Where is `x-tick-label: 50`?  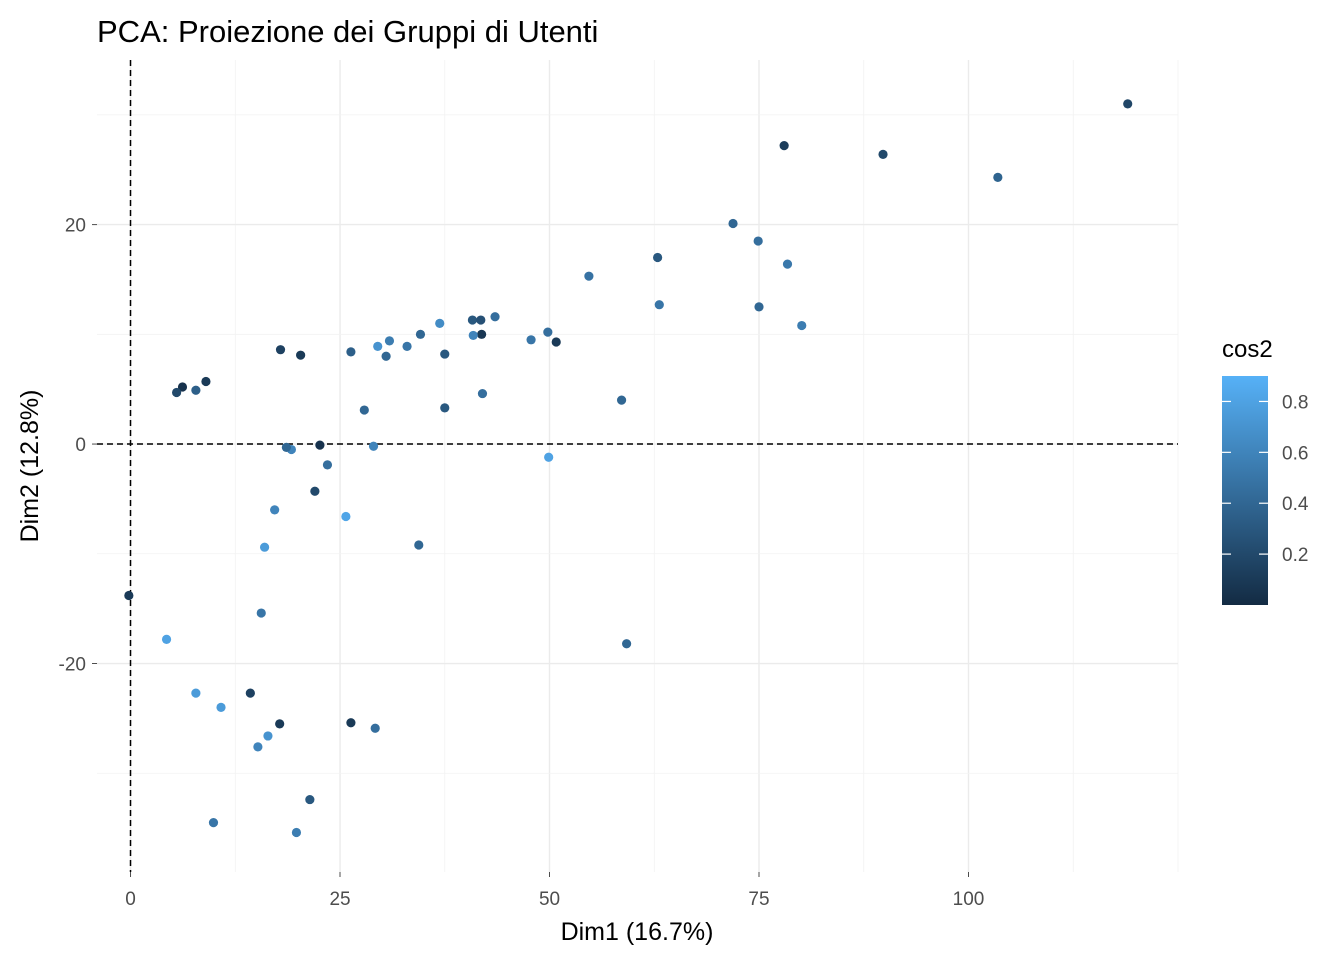
x-tick-label: 50 is located at coordinates (549, 899).